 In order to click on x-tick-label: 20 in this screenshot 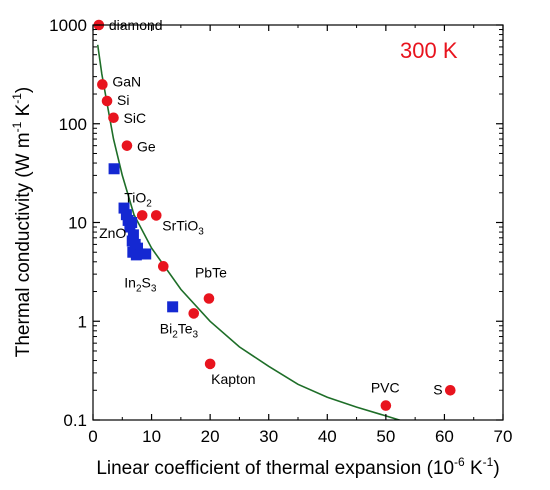, I will do `click(210, 436)`.